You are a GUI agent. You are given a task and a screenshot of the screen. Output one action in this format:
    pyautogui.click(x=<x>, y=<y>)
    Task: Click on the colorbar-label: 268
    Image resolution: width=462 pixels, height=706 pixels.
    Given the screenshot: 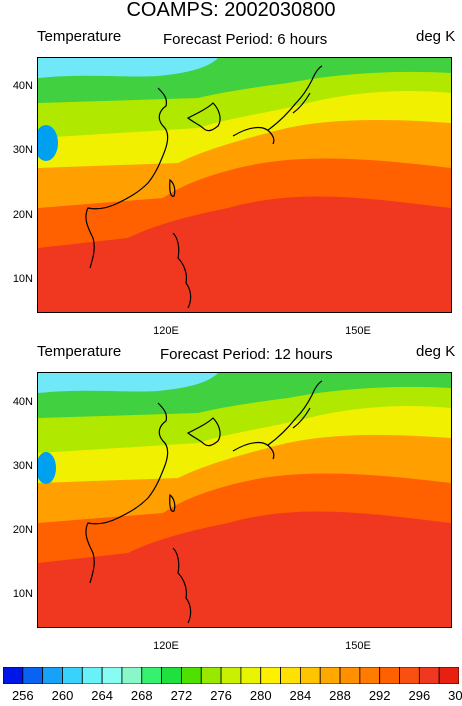 What is the action you would take?
    pyautogui.click(x=141, y=695)
    